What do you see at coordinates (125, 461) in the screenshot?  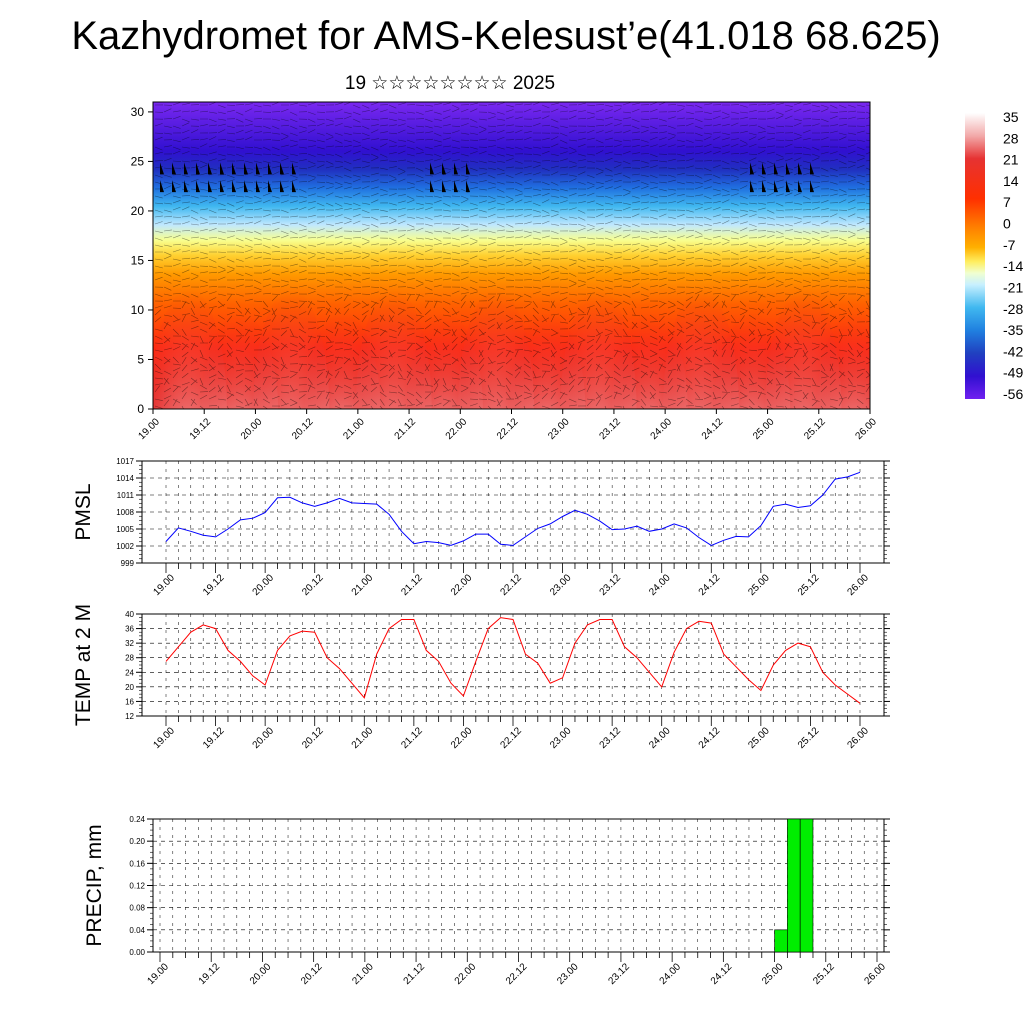 I see `y-tick-label: 1017` at bounding box center [125, 461].